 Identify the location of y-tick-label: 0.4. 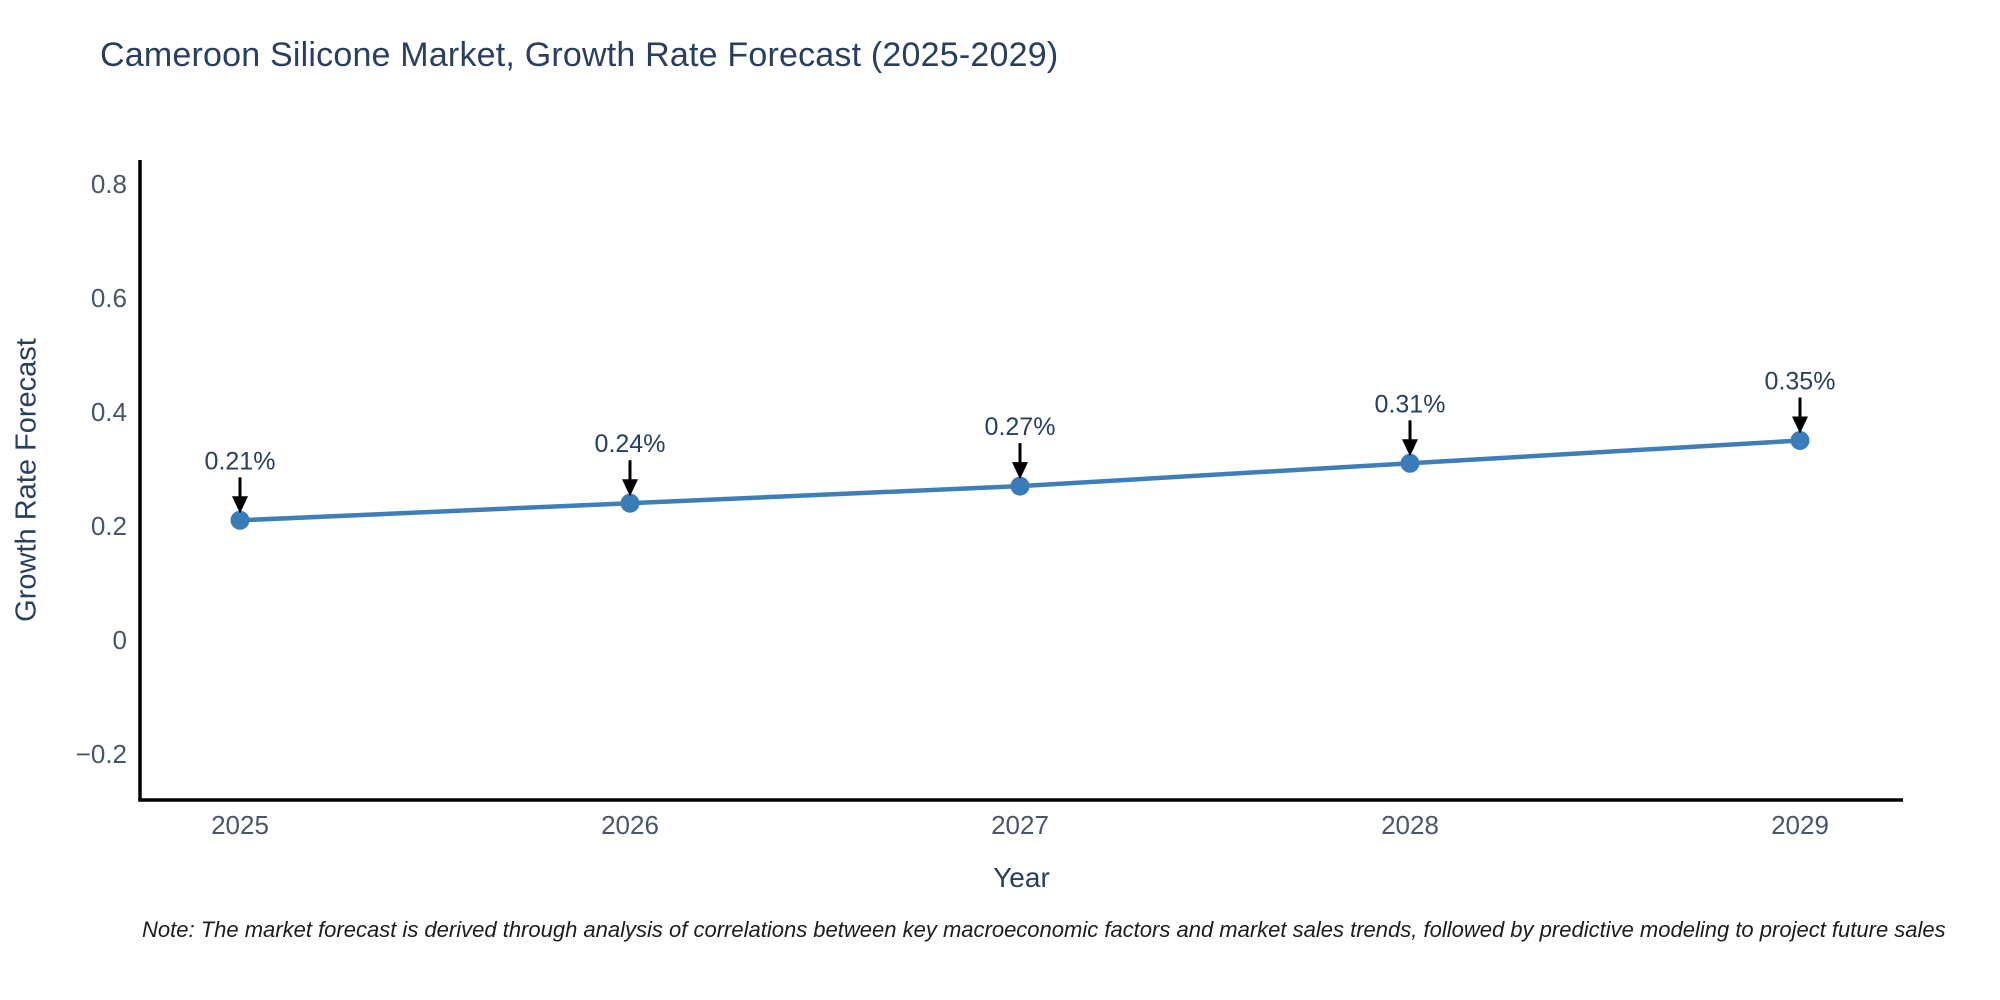
(109, 412).